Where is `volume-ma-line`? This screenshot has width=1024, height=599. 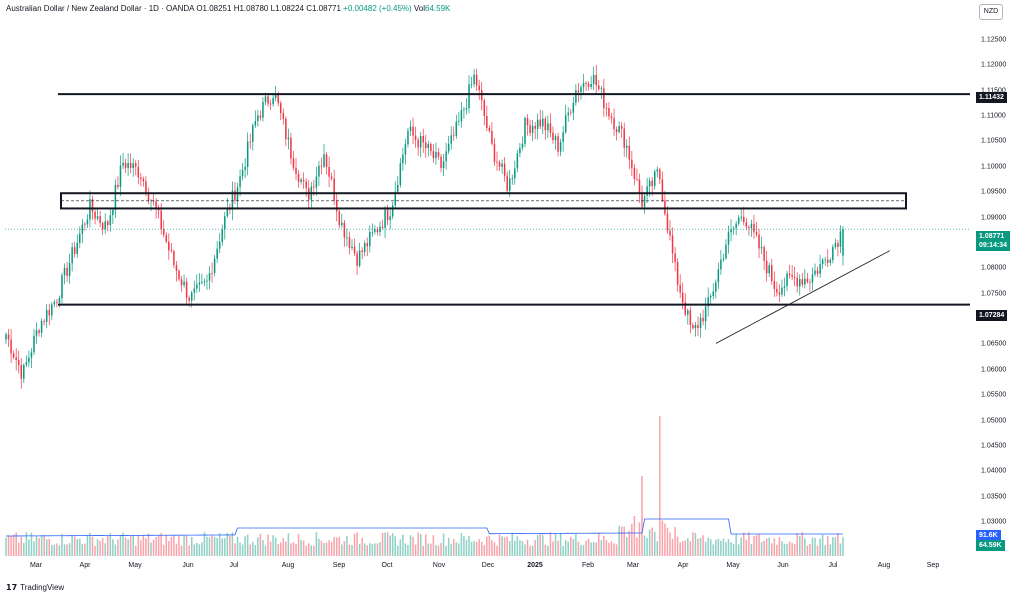 volume-ma-line is located at coordinates (424, 527).